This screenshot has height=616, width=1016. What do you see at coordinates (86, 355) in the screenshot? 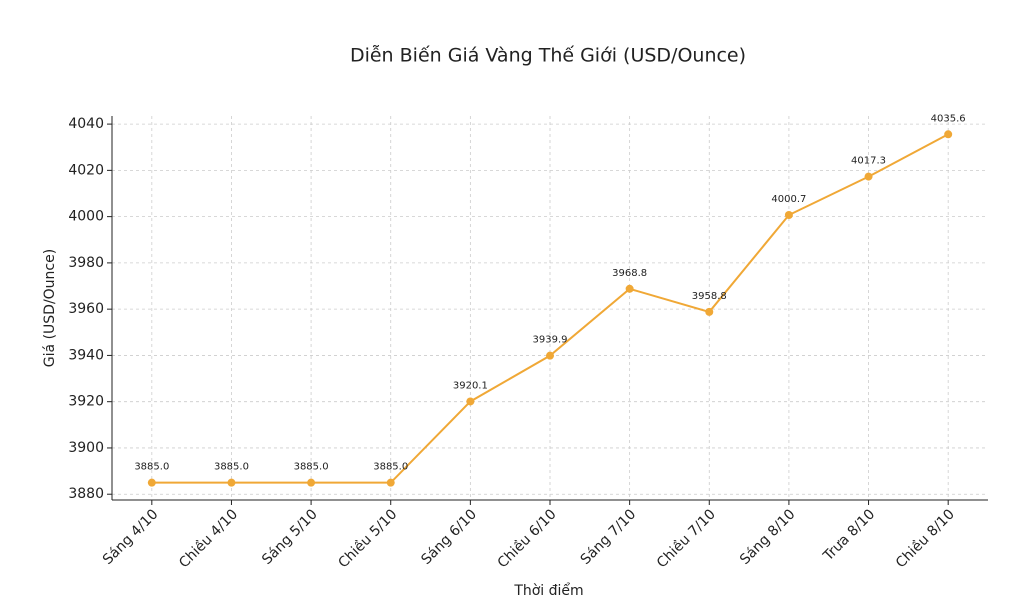
I see `y-tick-label: 3940` at bounding box center [86, 355].